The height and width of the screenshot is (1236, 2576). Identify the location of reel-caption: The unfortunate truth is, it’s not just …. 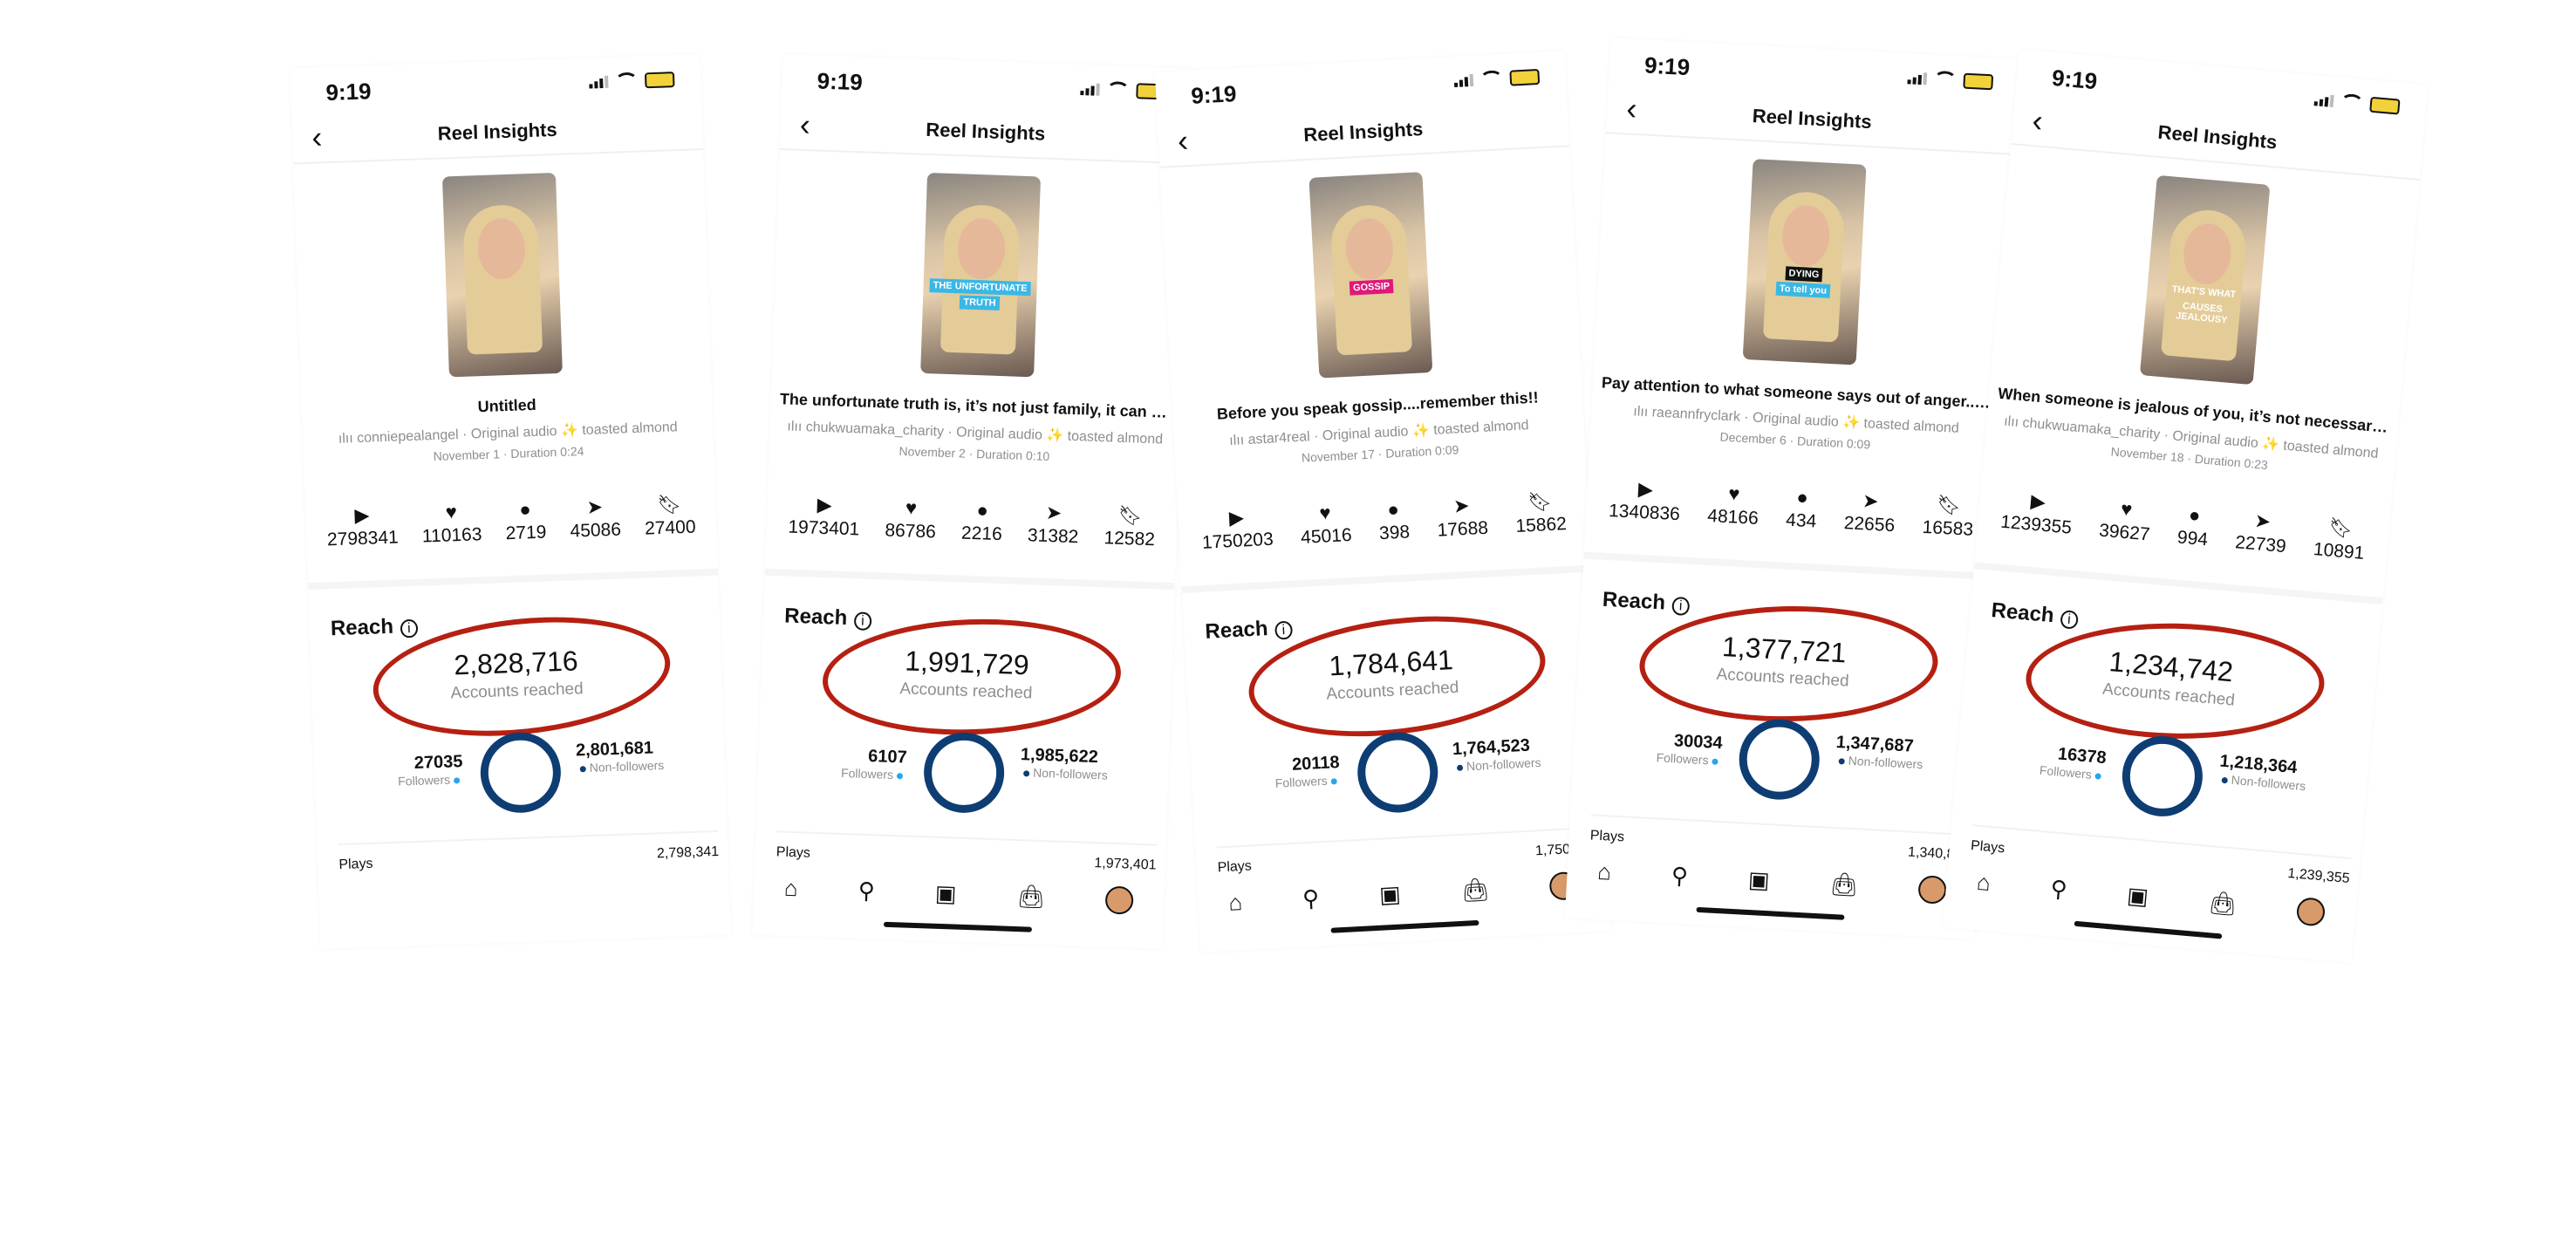
(976, 406).